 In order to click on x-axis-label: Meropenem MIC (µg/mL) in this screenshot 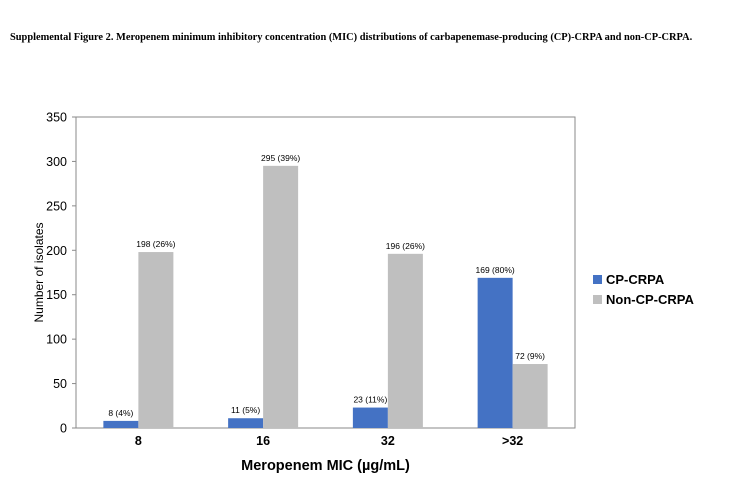, I will do `click(325, 466)`.